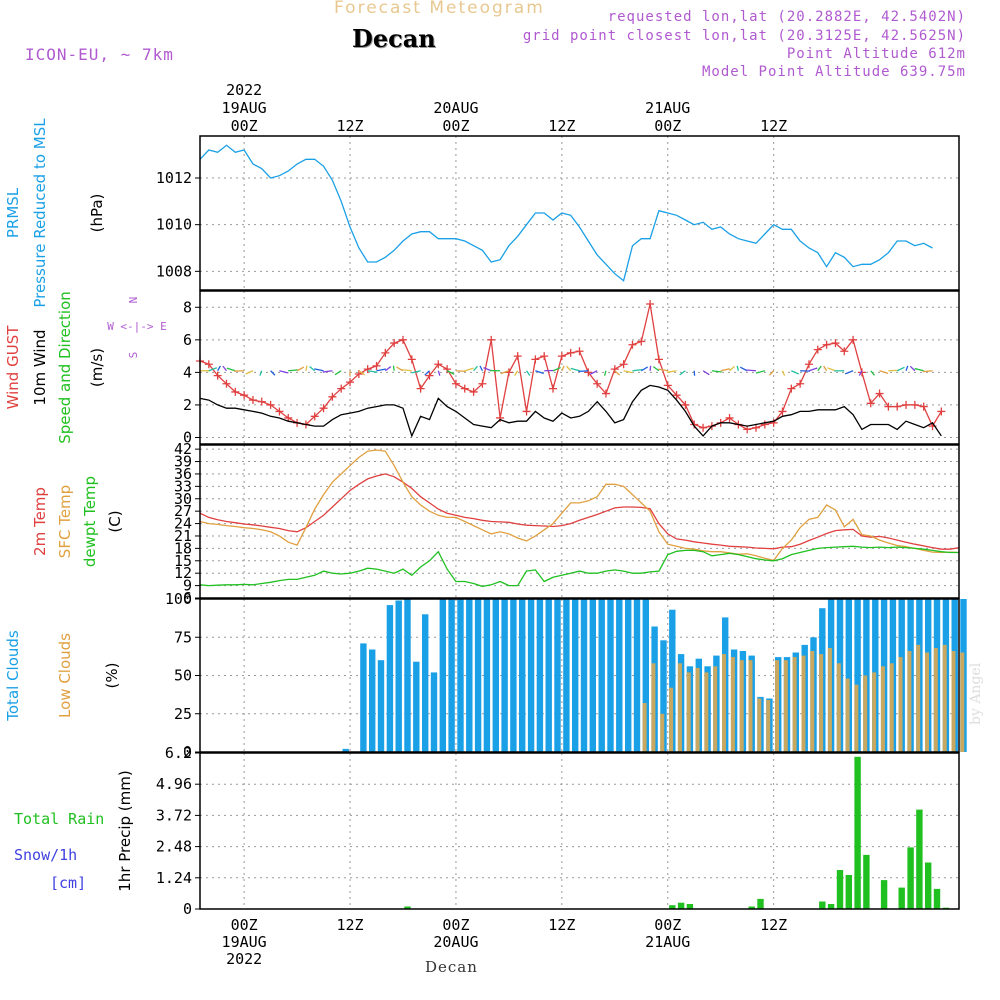  I want to click on temperature-series-2-line, so click(579, 566).